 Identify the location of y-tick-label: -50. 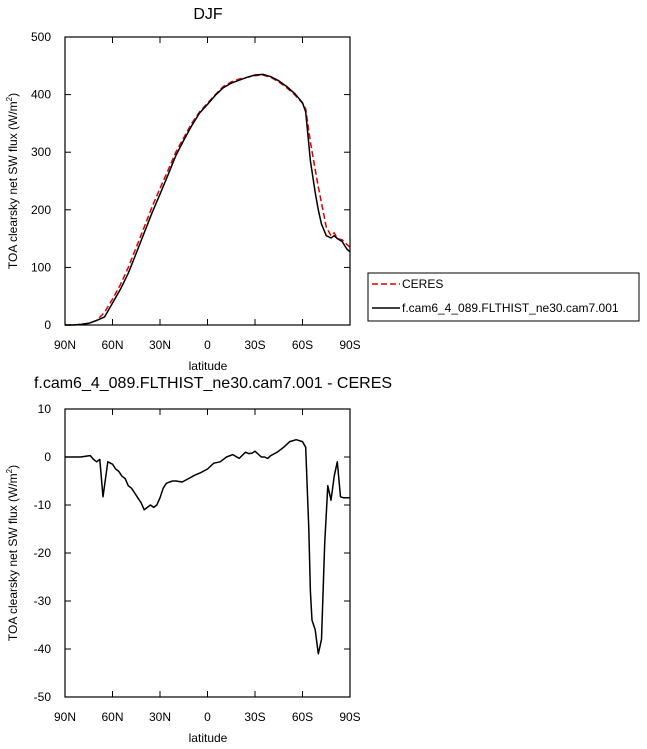
(43, 697).